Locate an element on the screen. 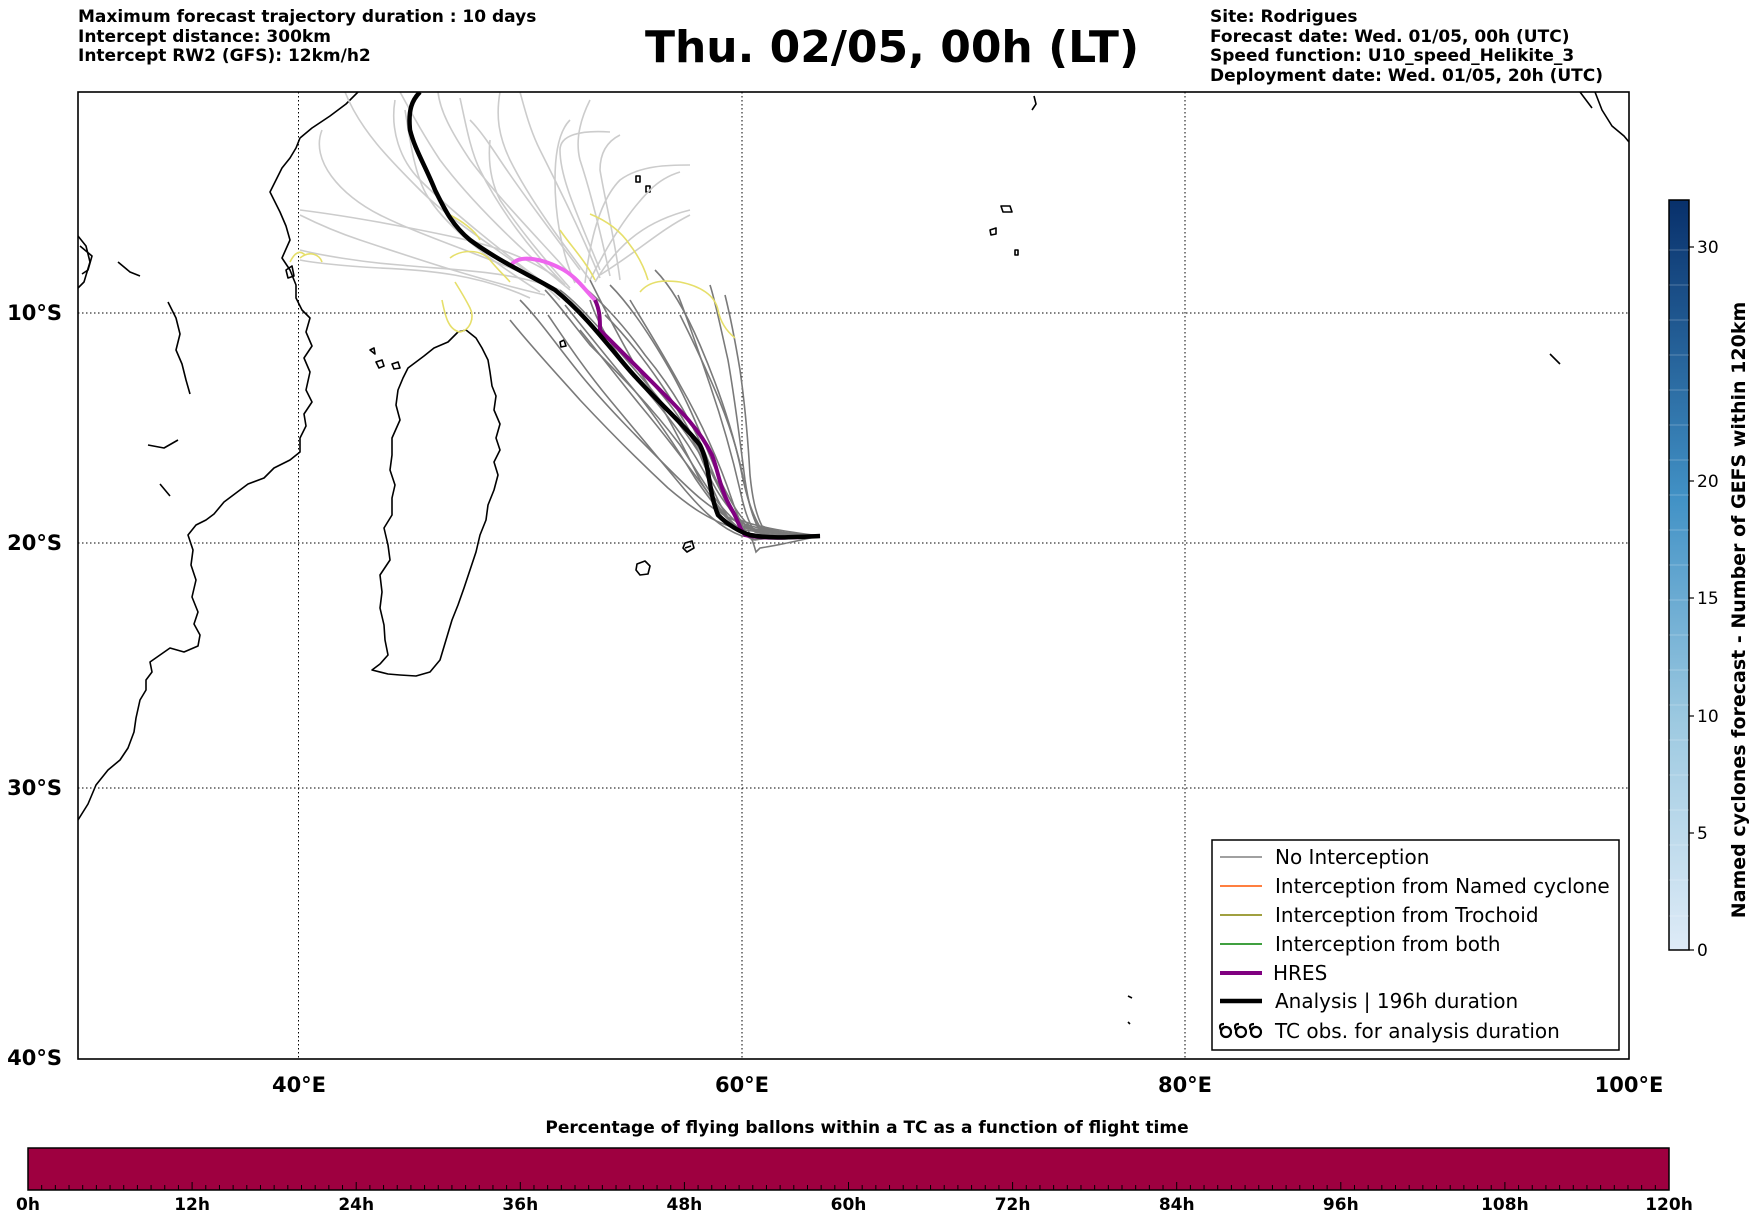 This screenshot has width=1754, height=1223. legend-label-hres: HRES is located at coordinates (1300, 973).